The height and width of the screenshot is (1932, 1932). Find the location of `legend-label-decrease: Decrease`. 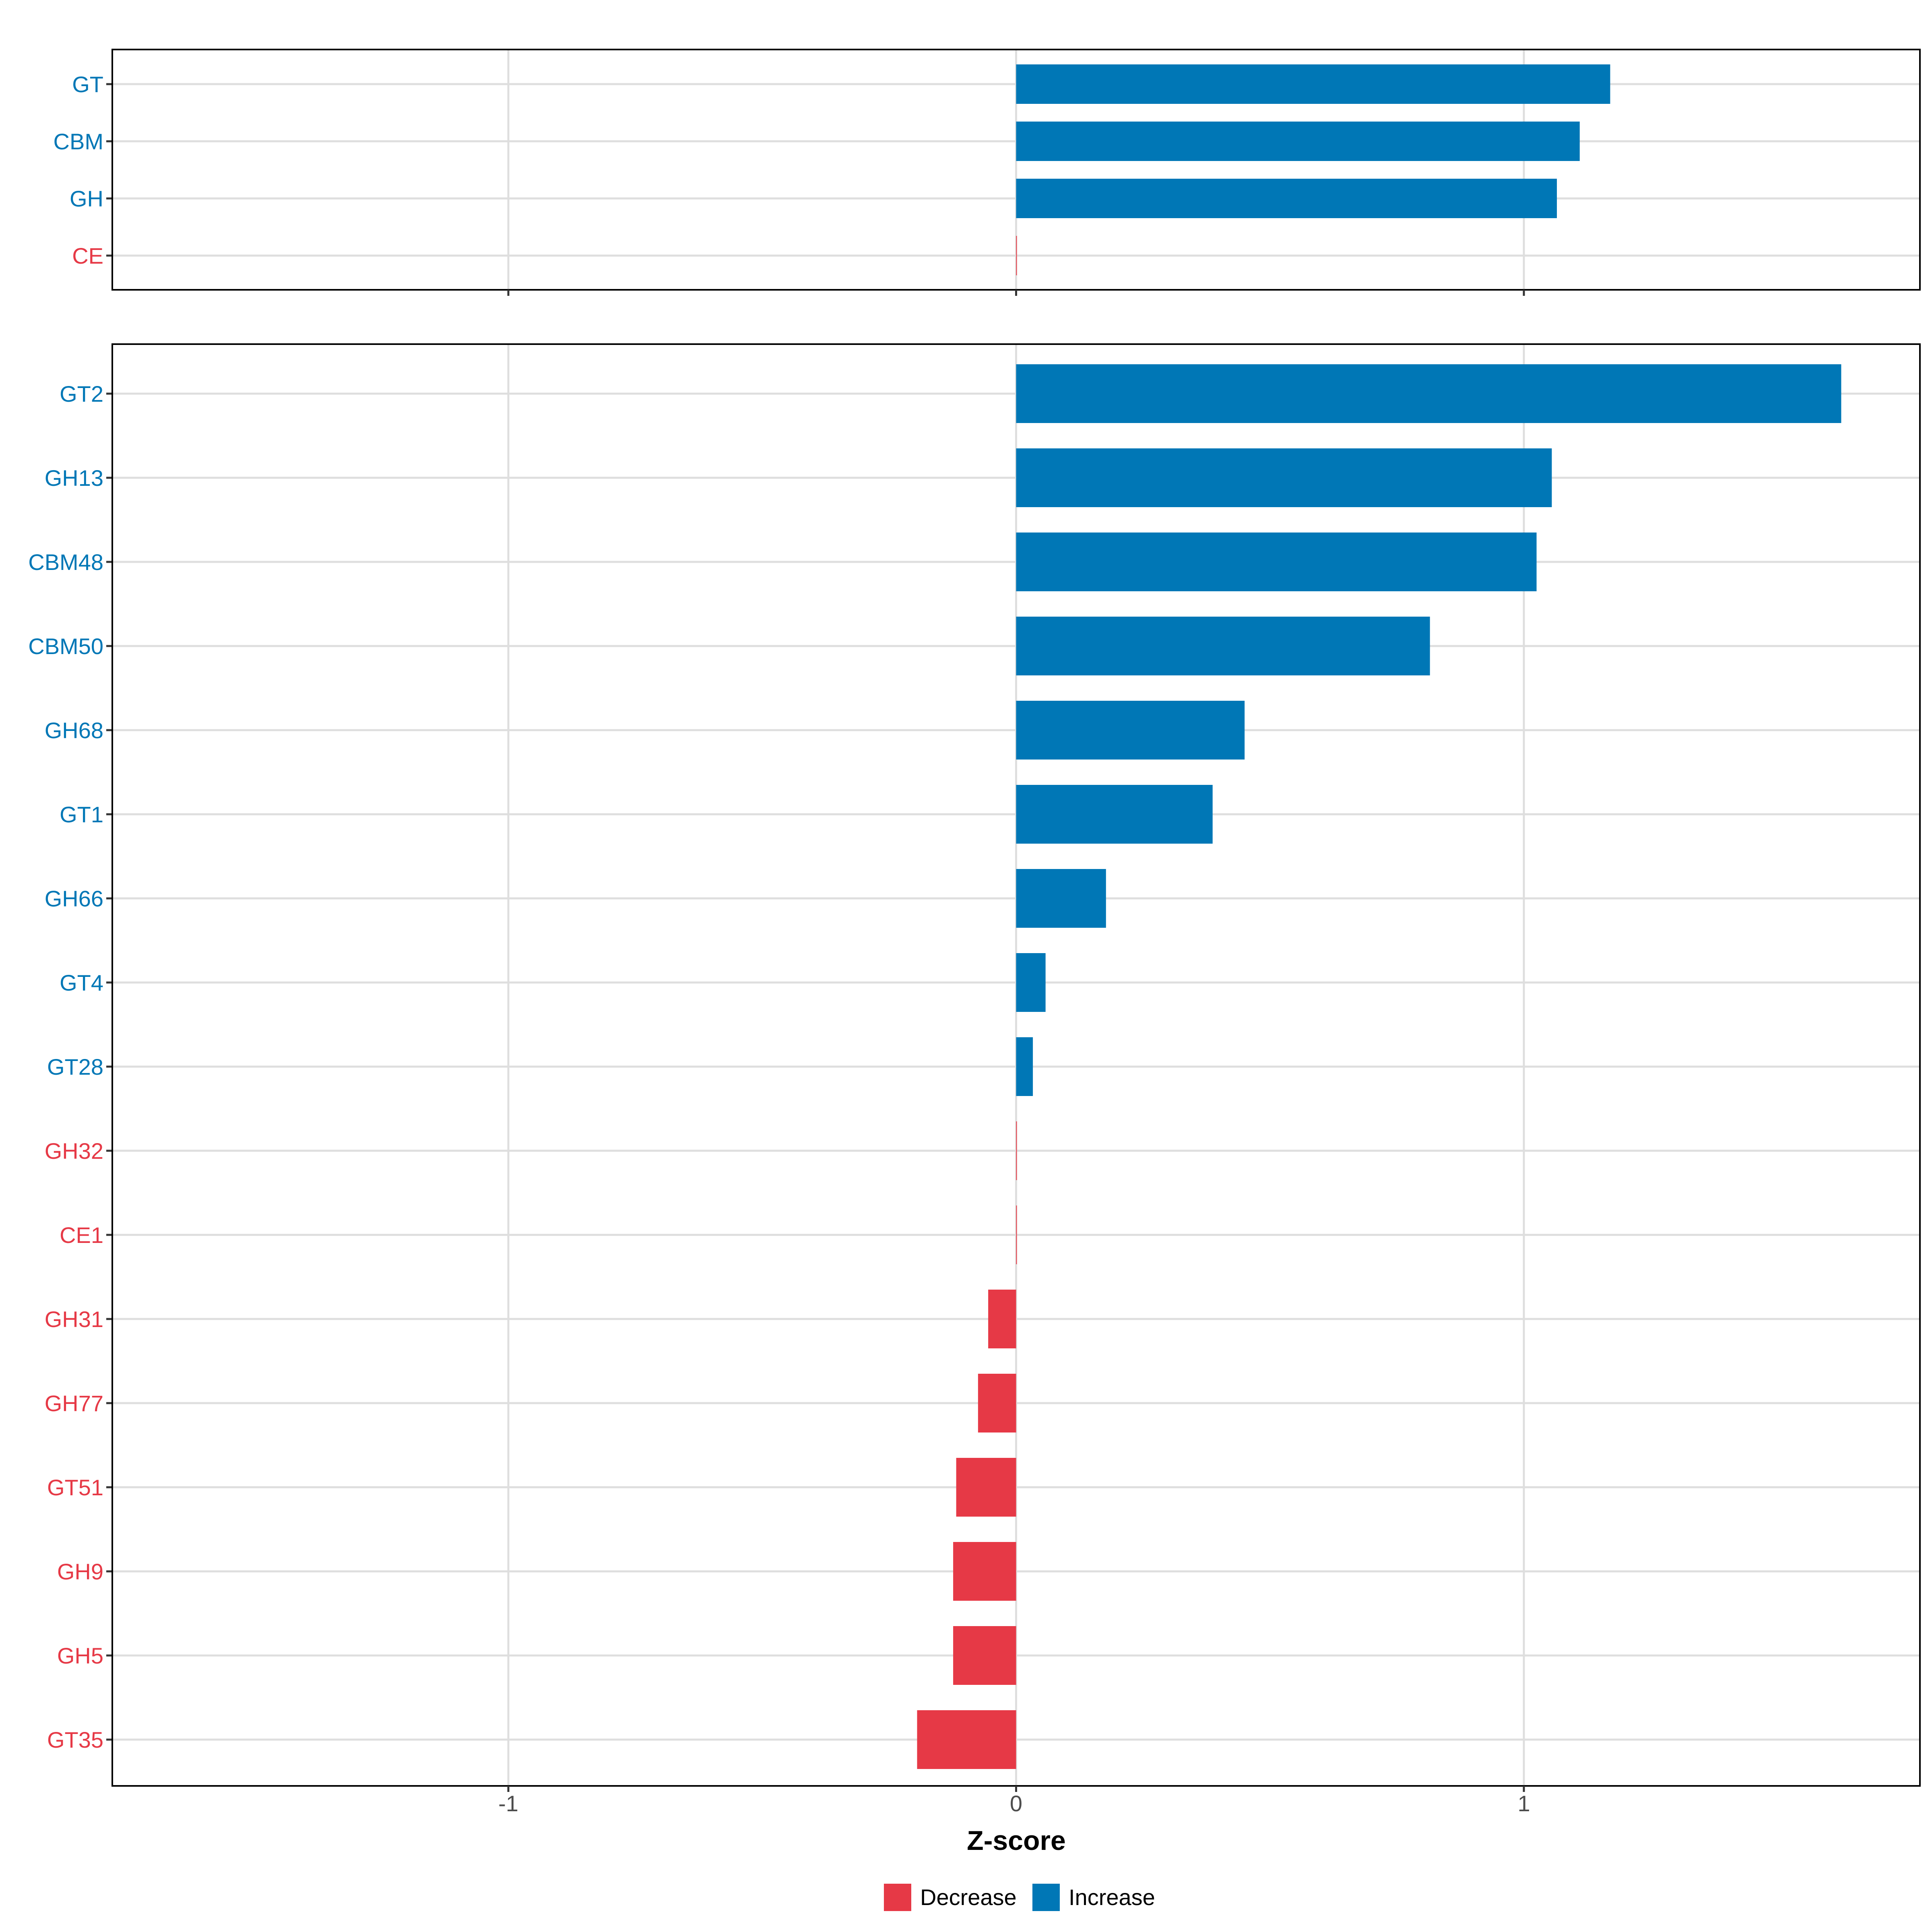

legend-label-decrease: Decrease is located at coordinates (968, 1897).